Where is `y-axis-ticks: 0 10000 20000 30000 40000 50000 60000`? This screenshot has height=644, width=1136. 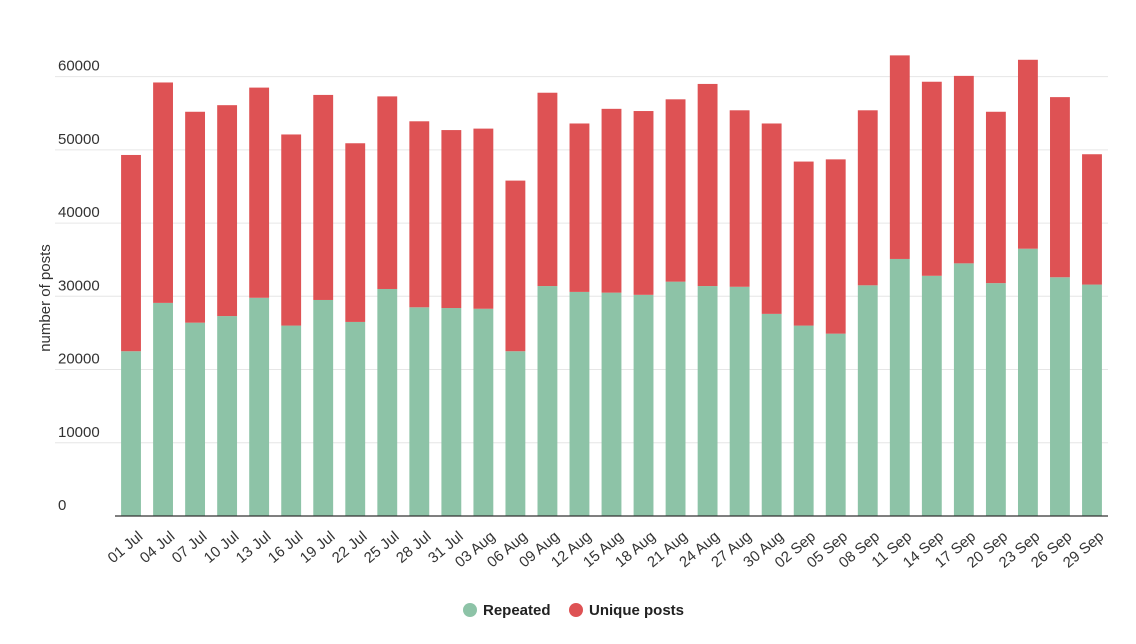
y-axis-ticks: 0 10000 20000 30000 40000 50000 60000 is located at coordinates (79, 286).